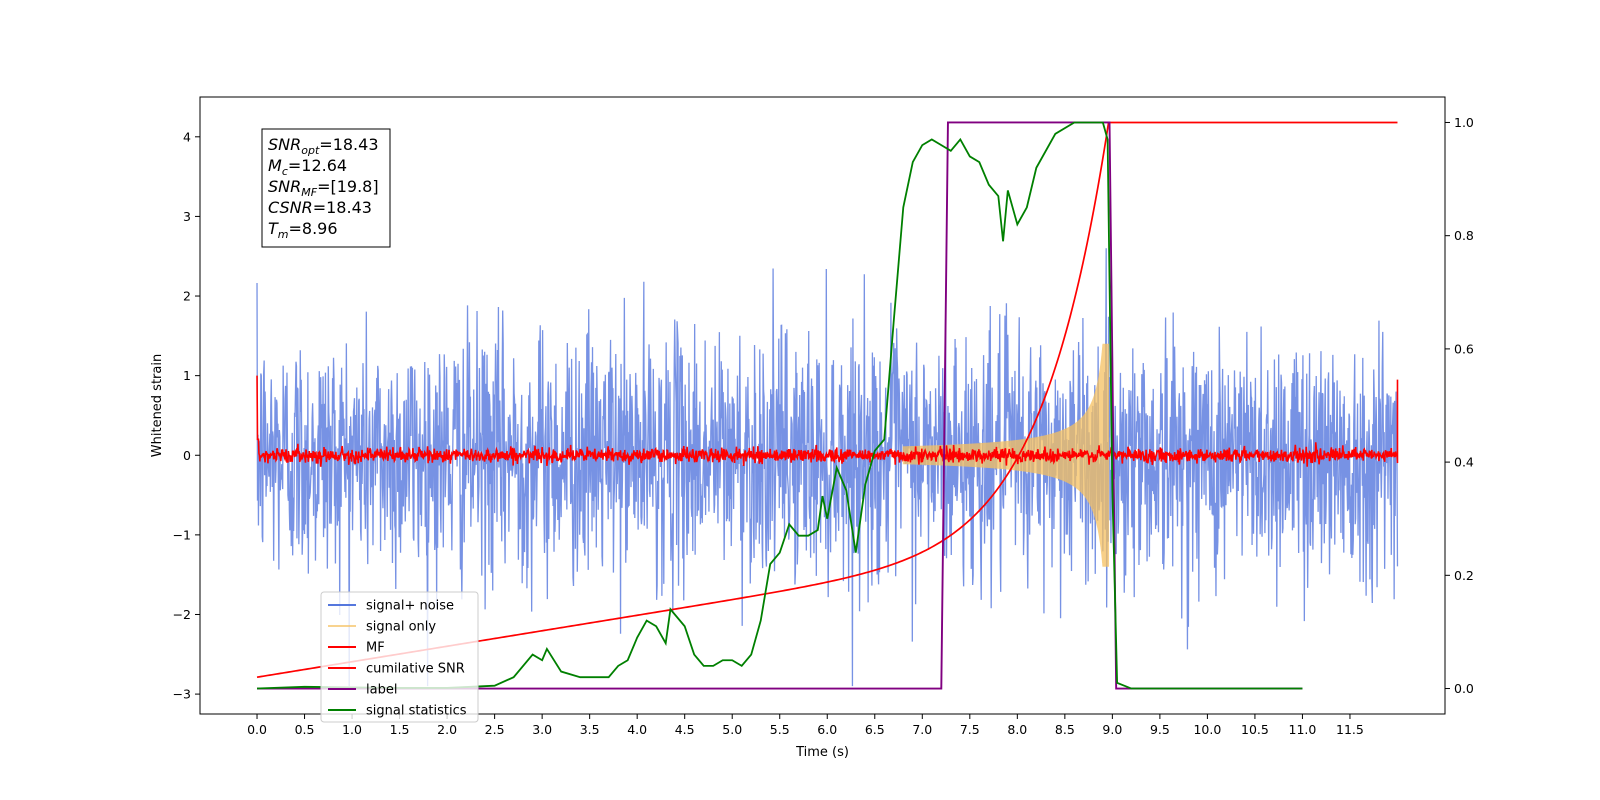 This screenshot has height=800, width=1600. Describe the element at coordinates (1012, 455) in the screenshot. I see `series-signal-only` at that location.